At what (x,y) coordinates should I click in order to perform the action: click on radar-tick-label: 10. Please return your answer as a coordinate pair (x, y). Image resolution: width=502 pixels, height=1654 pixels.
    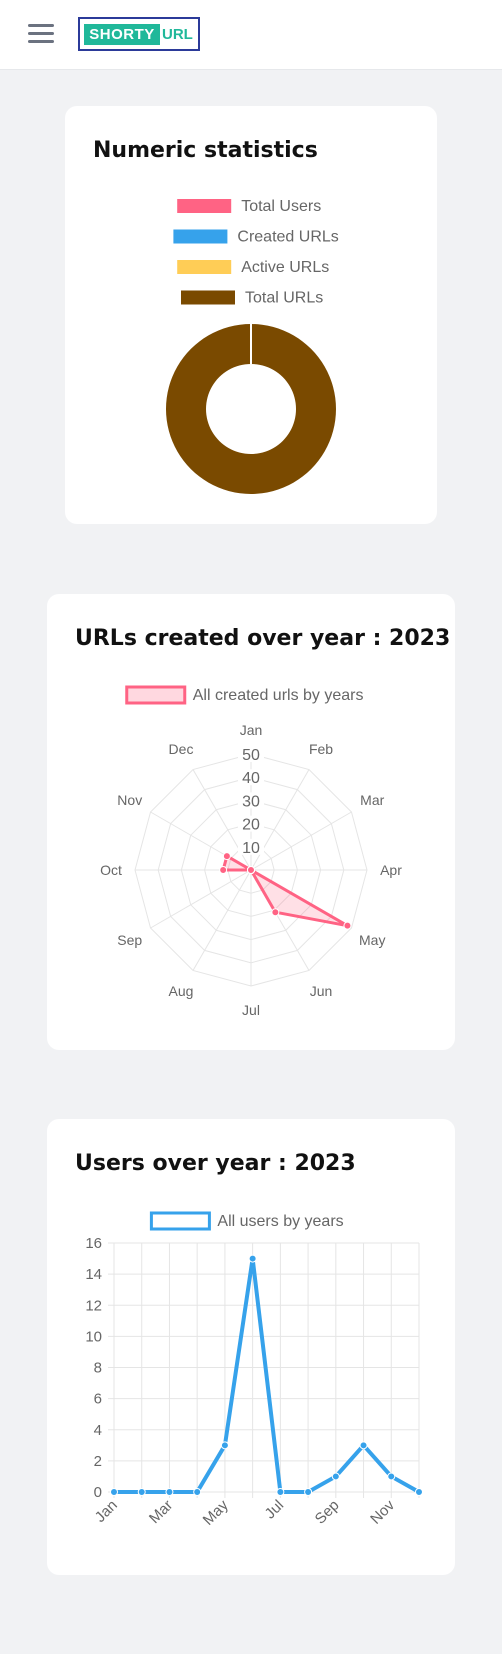
    Looking at the image, I should click on (251, 848).